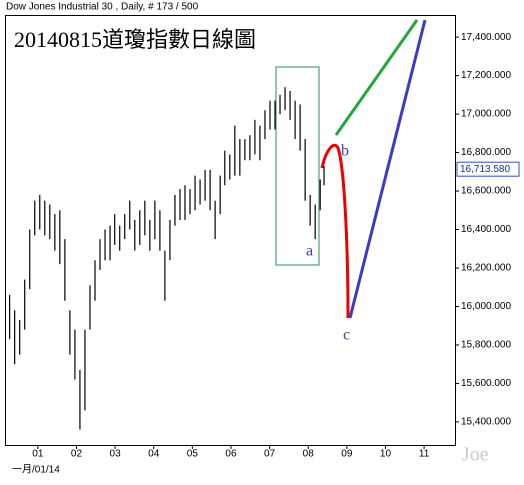  I want to click on x-tick-label: 07, so click(270, 454).